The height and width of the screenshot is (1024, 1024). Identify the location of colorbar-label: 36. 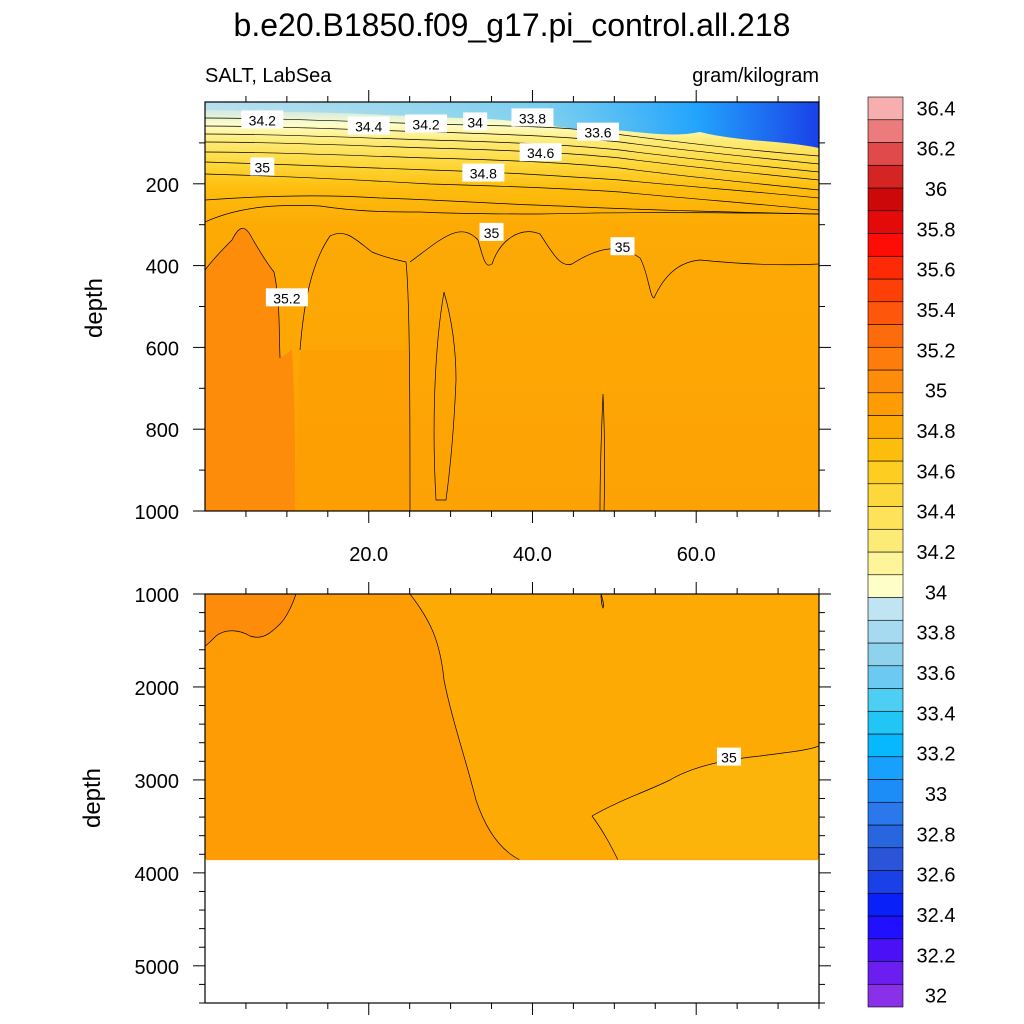
(936, 190).